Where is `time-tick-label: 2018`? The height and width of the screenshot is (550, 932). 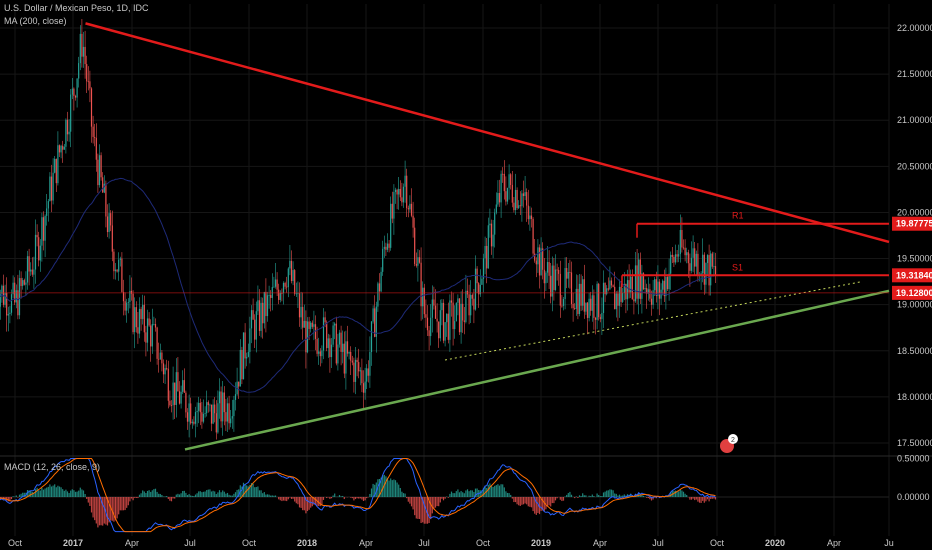 time-tick-label: 2018 is located at coordinates (307, 543).